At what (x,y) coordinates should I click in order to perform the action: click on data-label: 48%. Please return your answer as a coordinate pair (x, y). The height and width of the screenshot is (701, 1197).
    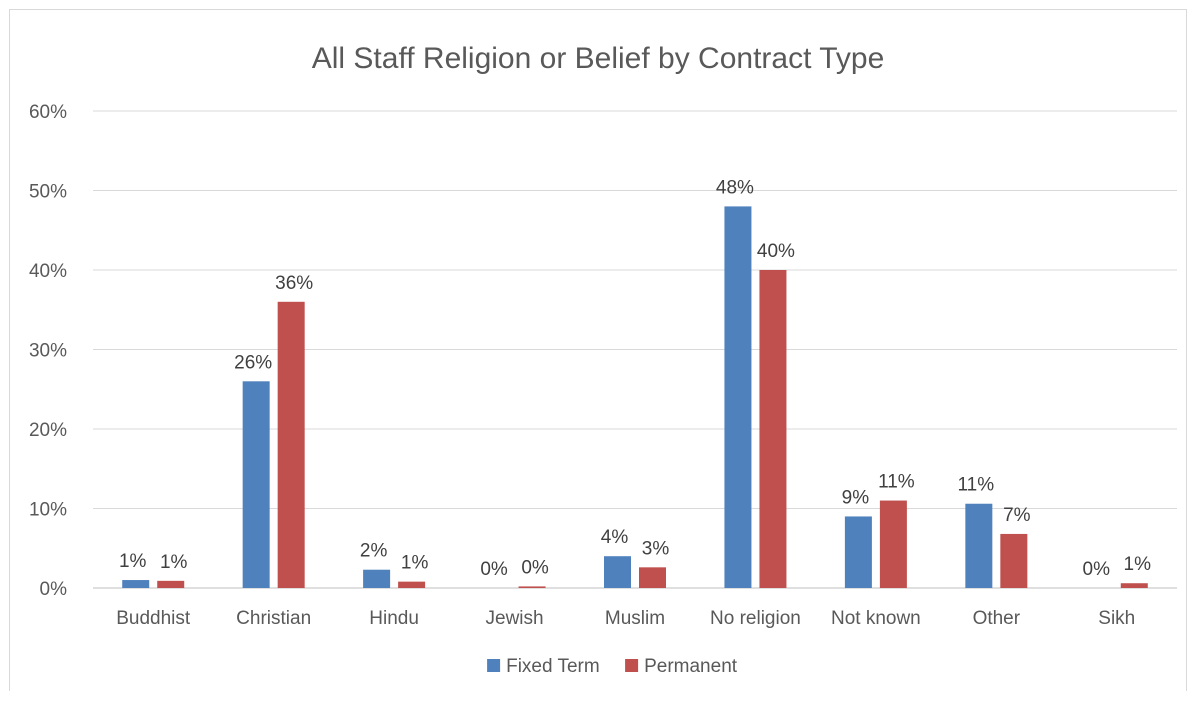
    Looking at the image, I should click on (735, 187).